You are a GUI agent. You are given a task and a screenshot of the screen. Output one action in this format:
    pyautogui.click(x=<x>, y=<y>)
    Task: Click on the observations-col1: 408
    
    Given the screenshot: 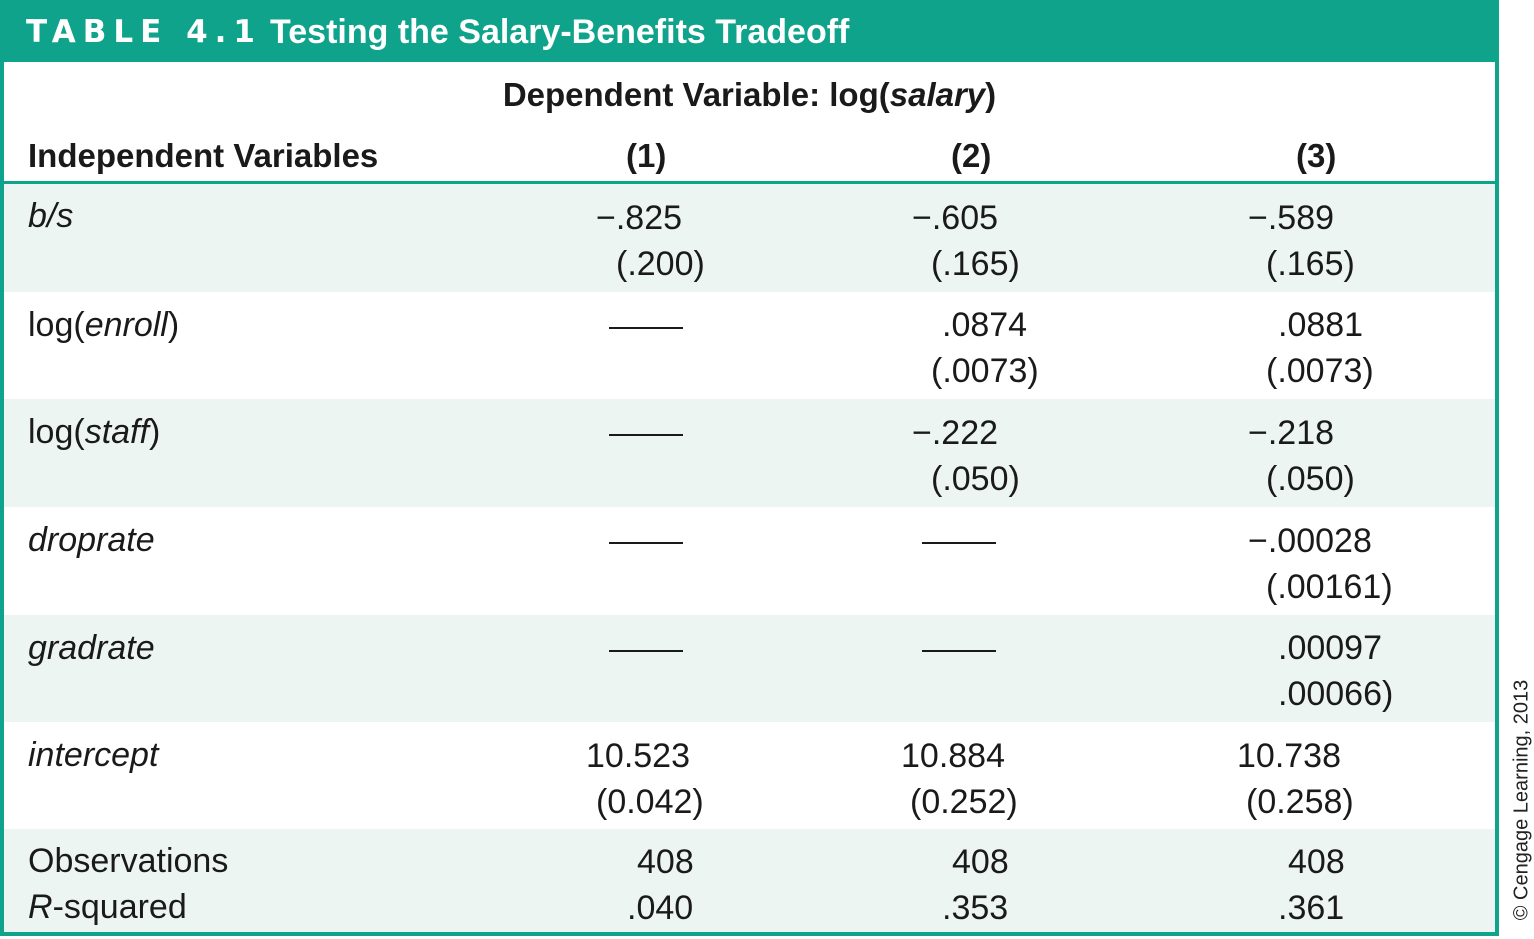 What is the action you would take?
    pyautogui.click(x=665, y=862)
    